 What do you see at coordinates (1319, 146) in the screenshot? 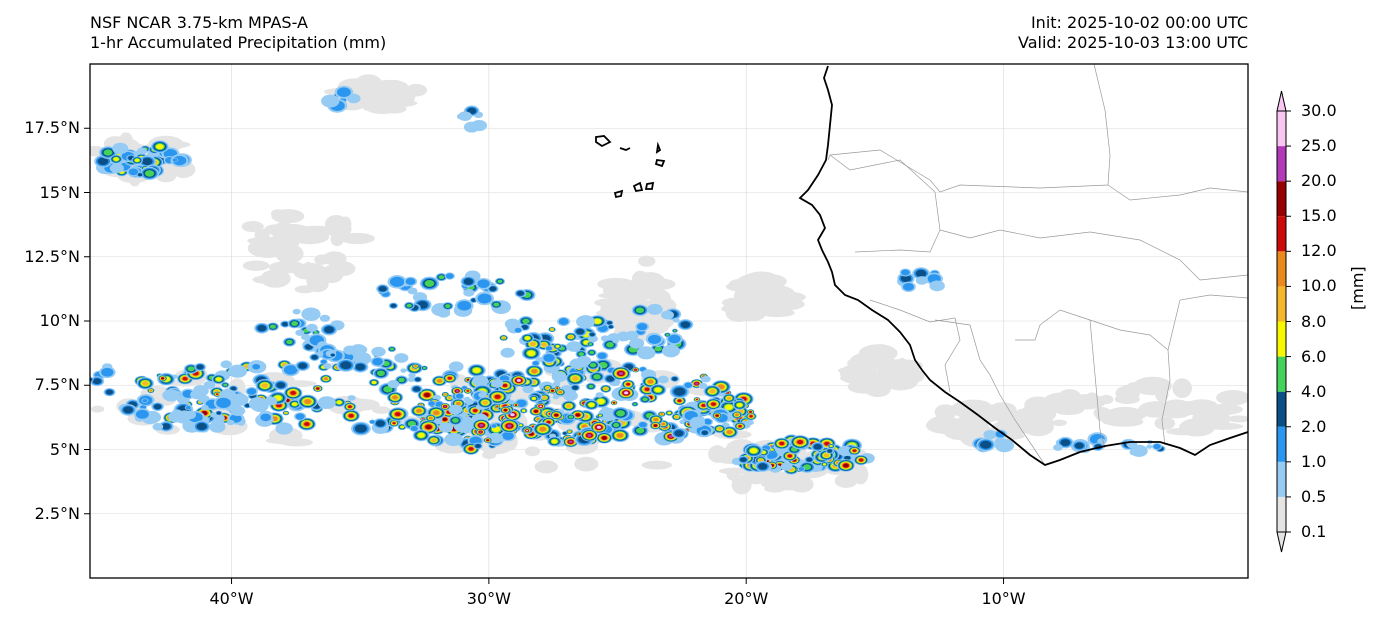
I see `colorbar-tick-label: 25.0` at bounding box center [1319, 146].